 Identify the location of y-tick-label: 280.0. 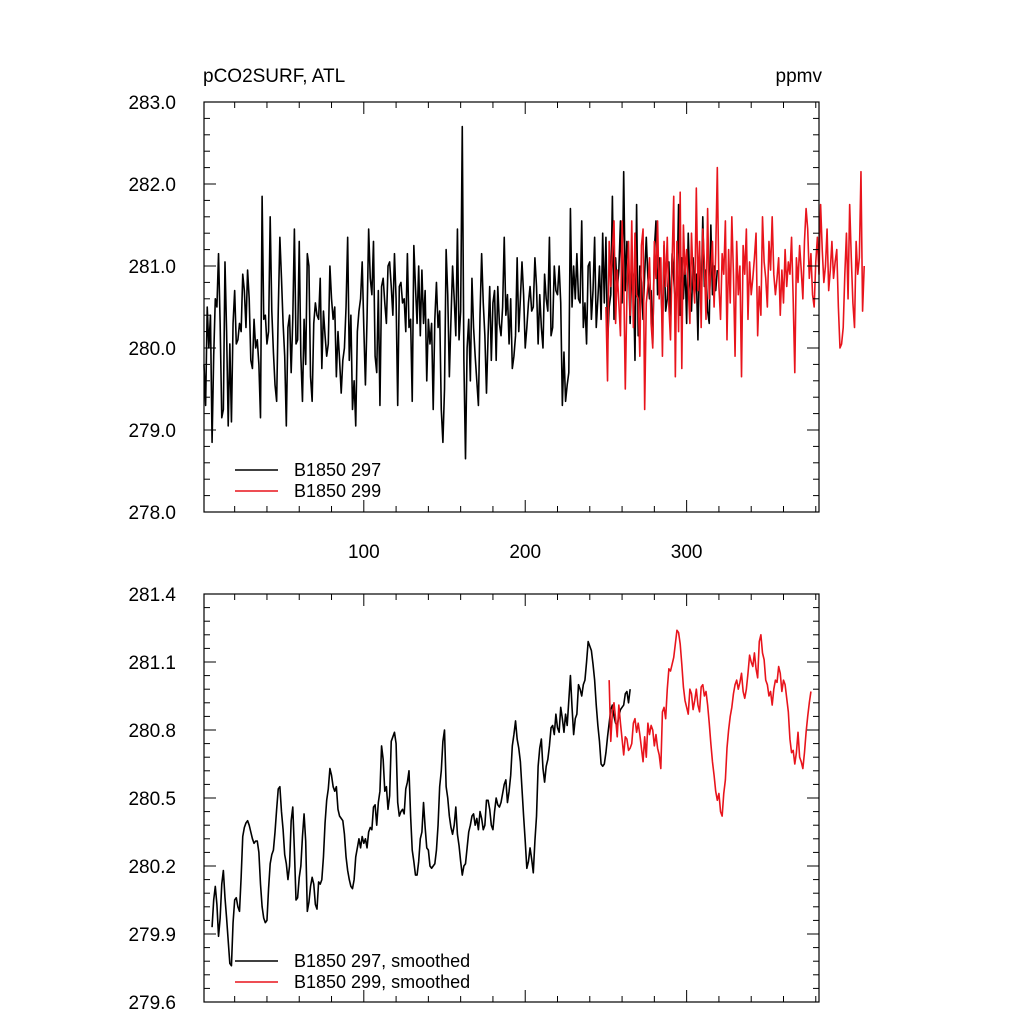
(152, 349).